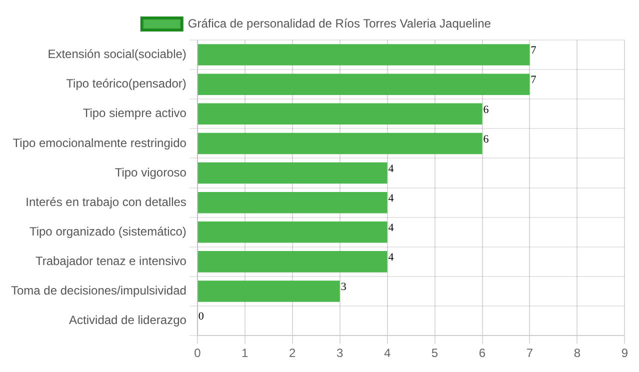 The height and width of the screenshot is (372, 639). I want to click on data-label: 3, so click(343, 287).